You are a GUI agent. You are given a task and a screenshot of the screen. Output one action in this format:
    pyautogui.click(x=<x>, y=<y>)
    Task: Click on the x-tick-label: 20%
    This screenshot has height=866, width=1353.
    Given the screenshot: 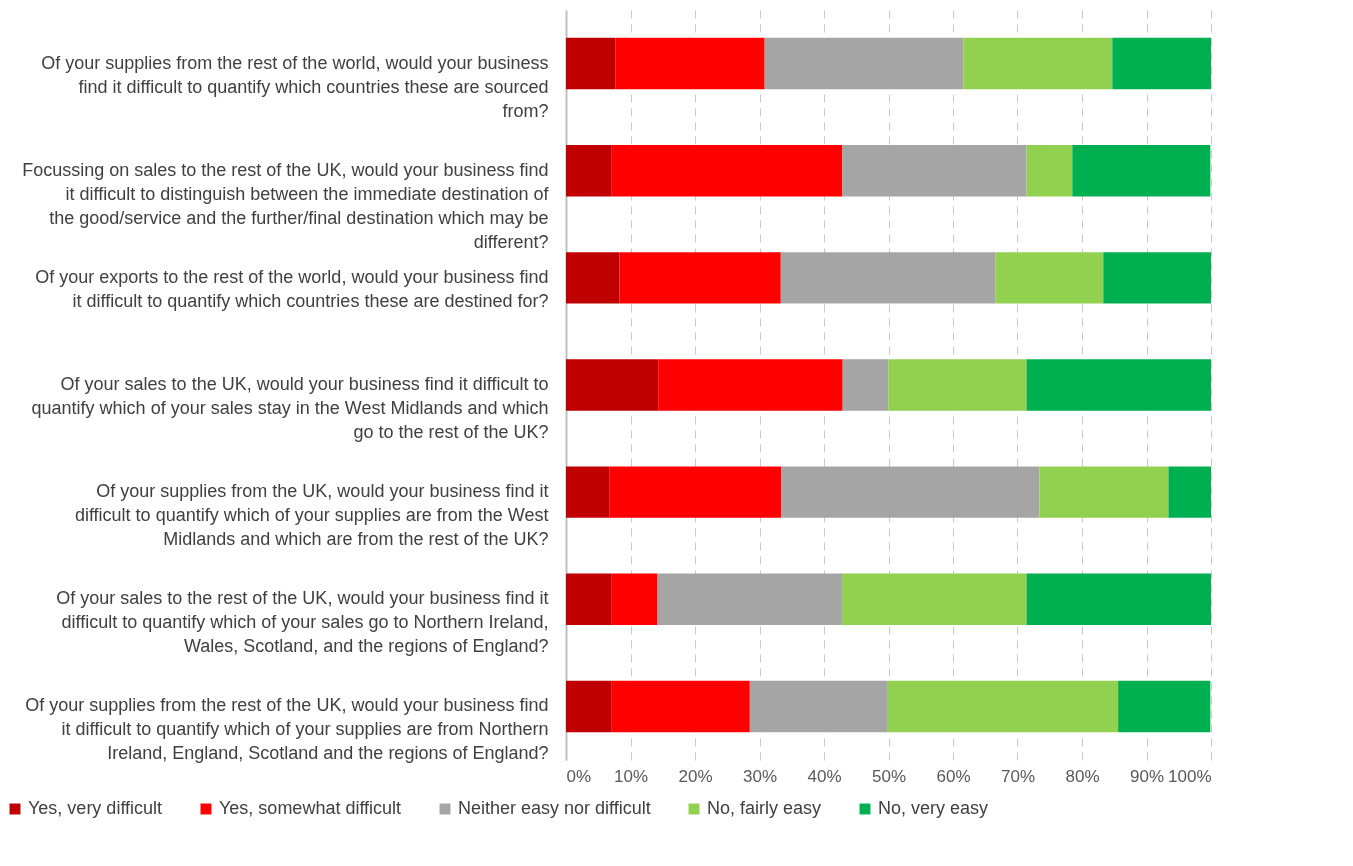 What is the action you would take?
    pyautogui.click(x=695, y=776)
    